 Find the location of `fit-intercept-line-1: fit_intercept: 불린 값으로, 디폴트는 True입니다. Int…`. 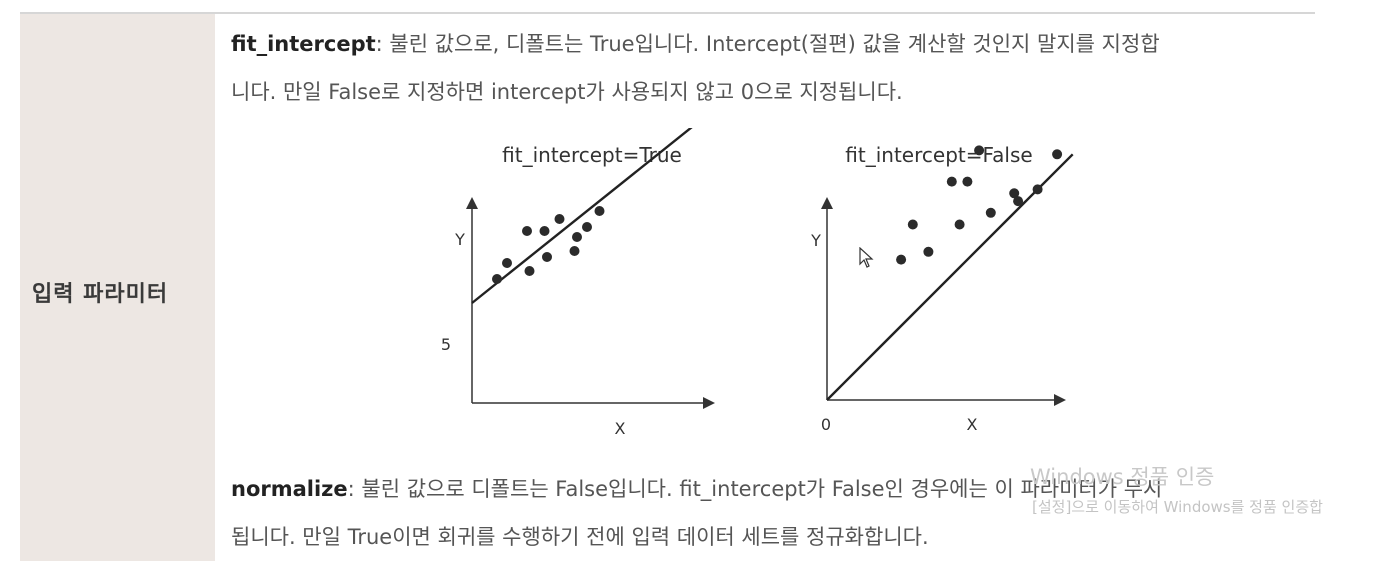

fit-intercept-line-1: fit_intercept: 불린 값으로, 디폴트는 True입니다. Int… is located at coordinates (695, 44).